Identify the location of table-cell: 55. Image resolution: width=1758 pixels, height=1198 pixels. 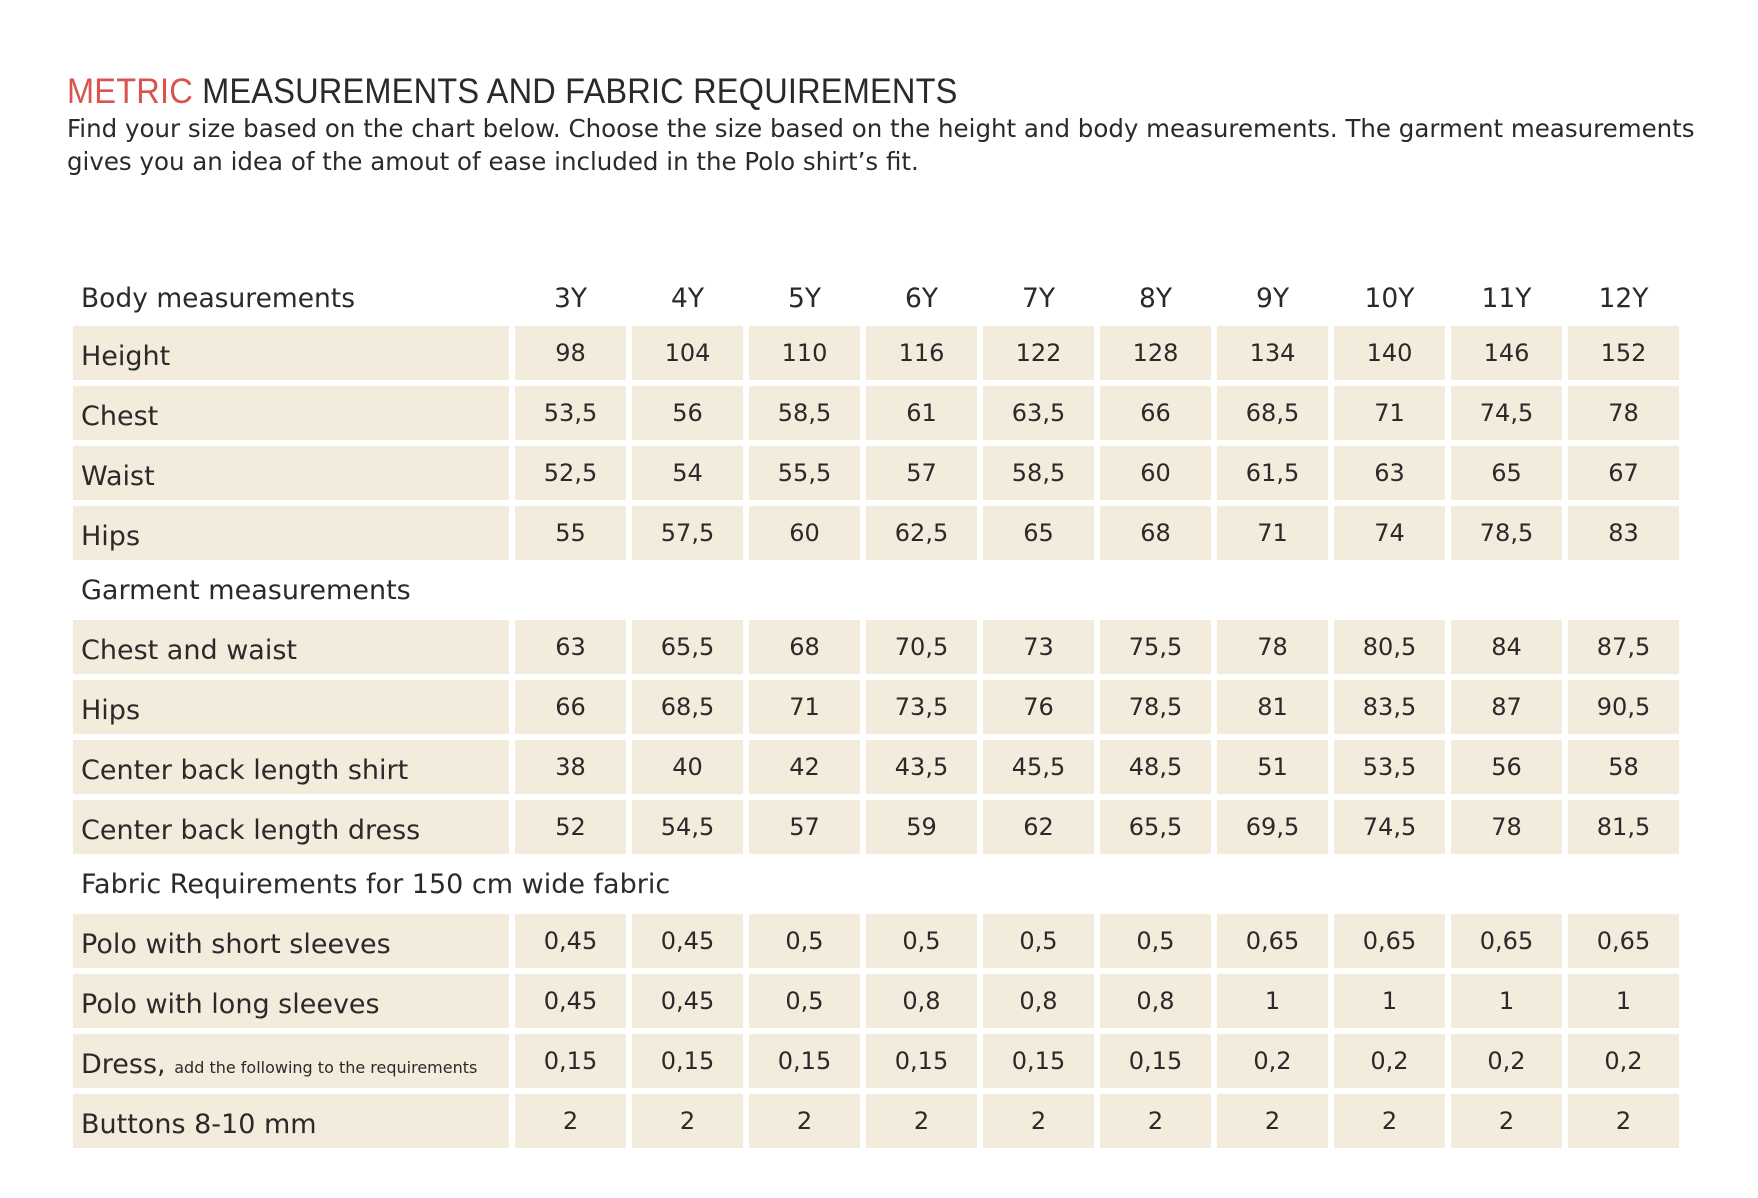
(570, 533).